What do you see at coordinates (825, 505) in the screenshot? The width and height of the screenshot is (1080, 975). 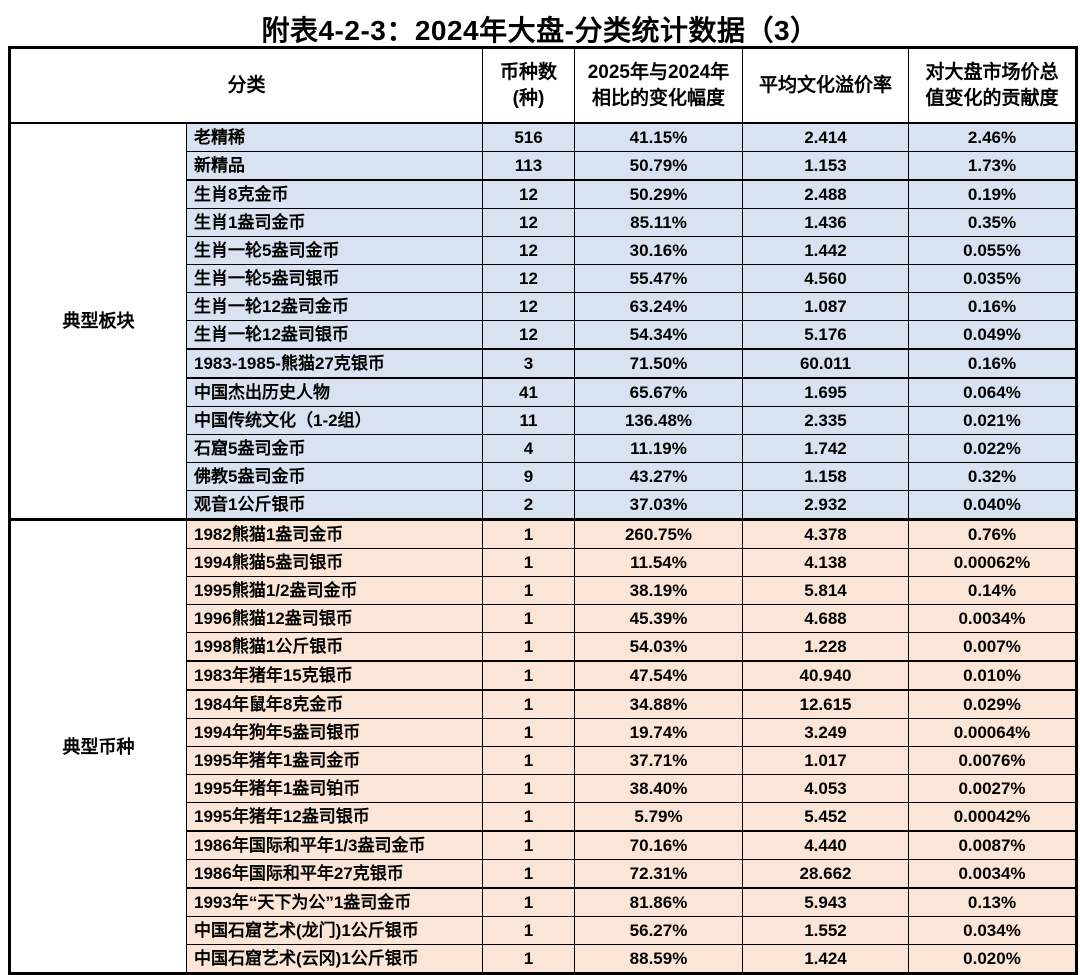 I see `premium-cell: 2.932` at bounding box center [825, 505].